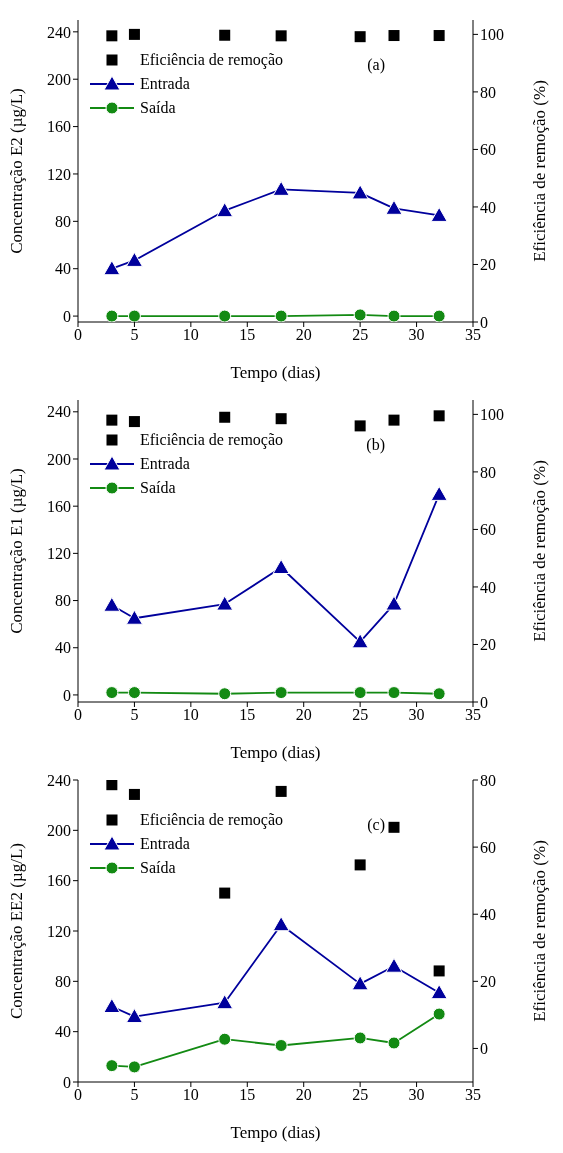  Describe the element at coordinates (78, 335) in the screenshot. I see `x-tick-label: 0` at that location.